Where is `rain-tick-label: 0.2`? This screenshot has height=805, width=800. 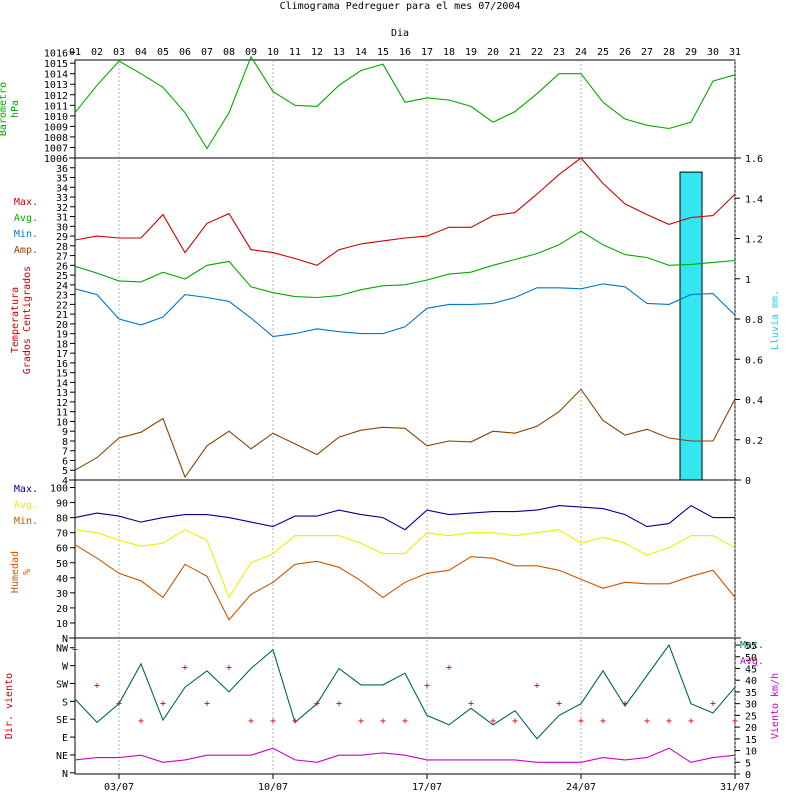
rain-tick-label: 0.2 is located at coordinates (754, 441).